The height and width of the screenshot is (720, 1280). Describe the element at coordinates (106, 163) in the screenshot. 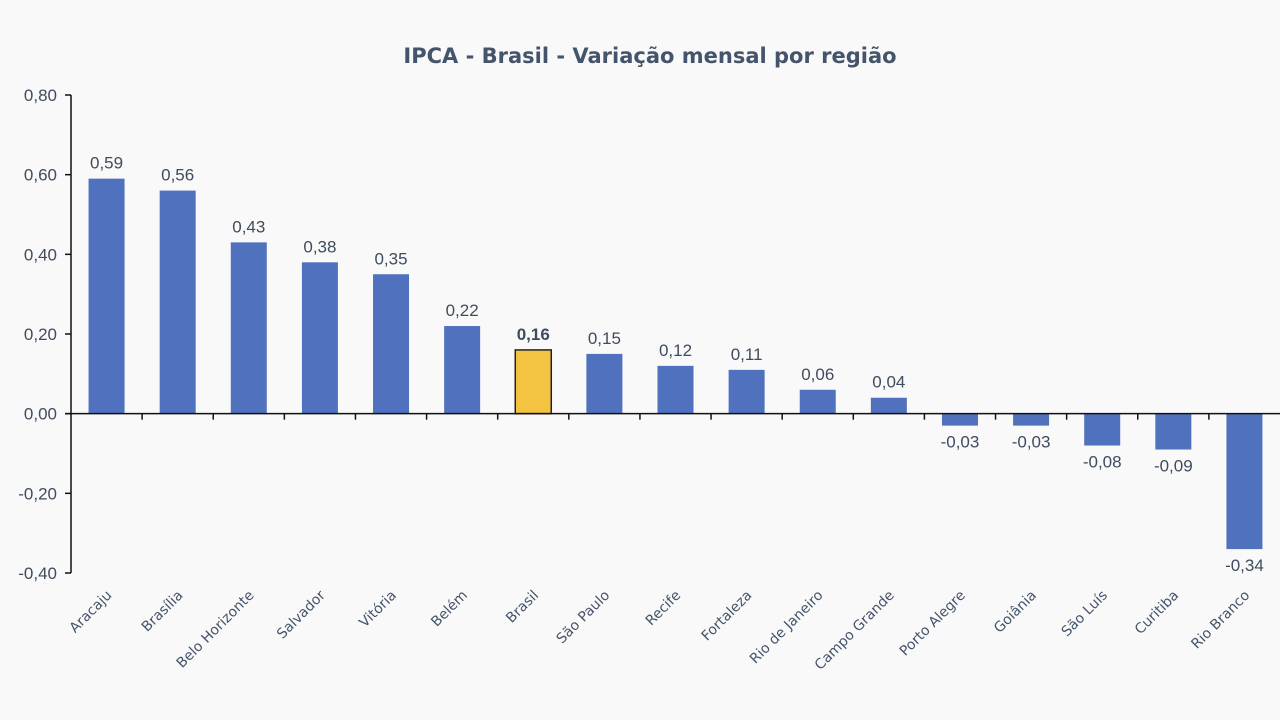

I see `data-label: 0,59` at that location.